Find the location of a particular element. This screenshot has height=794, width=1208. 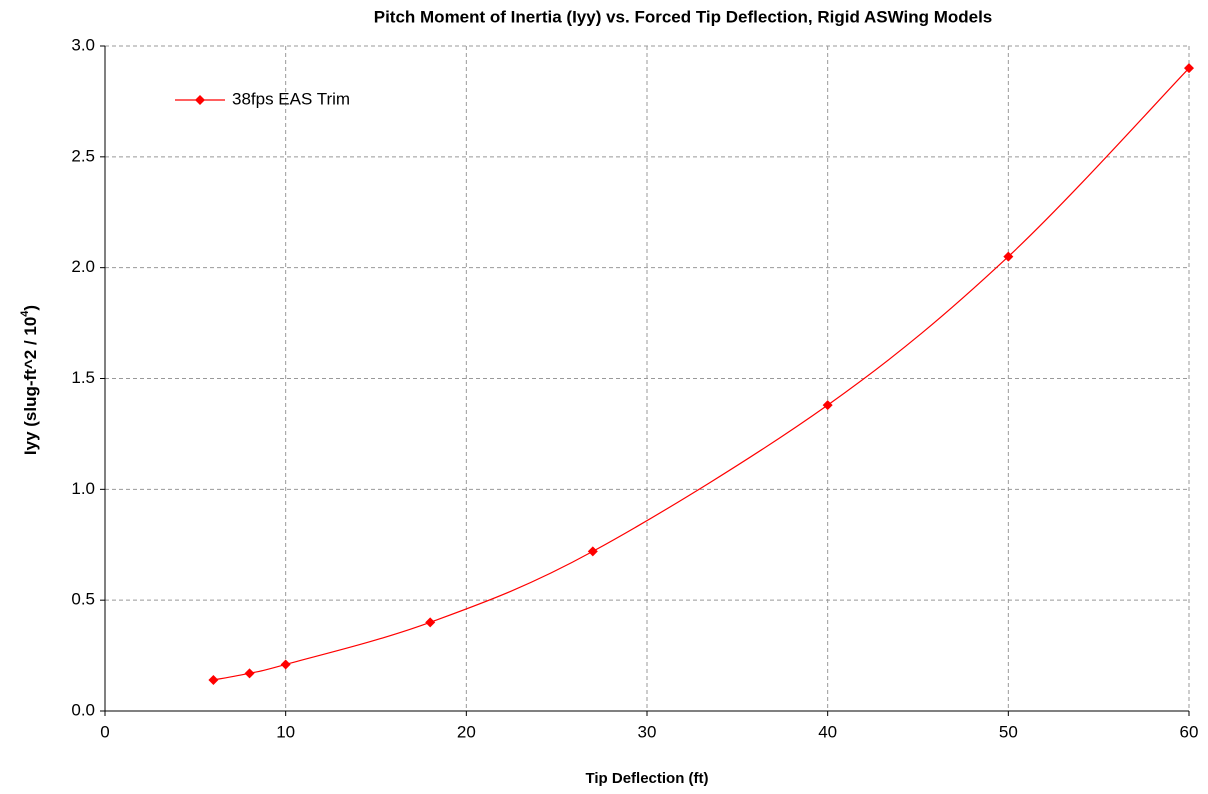

y-tick-label: 2.5 is located at coordinates (83, 155).